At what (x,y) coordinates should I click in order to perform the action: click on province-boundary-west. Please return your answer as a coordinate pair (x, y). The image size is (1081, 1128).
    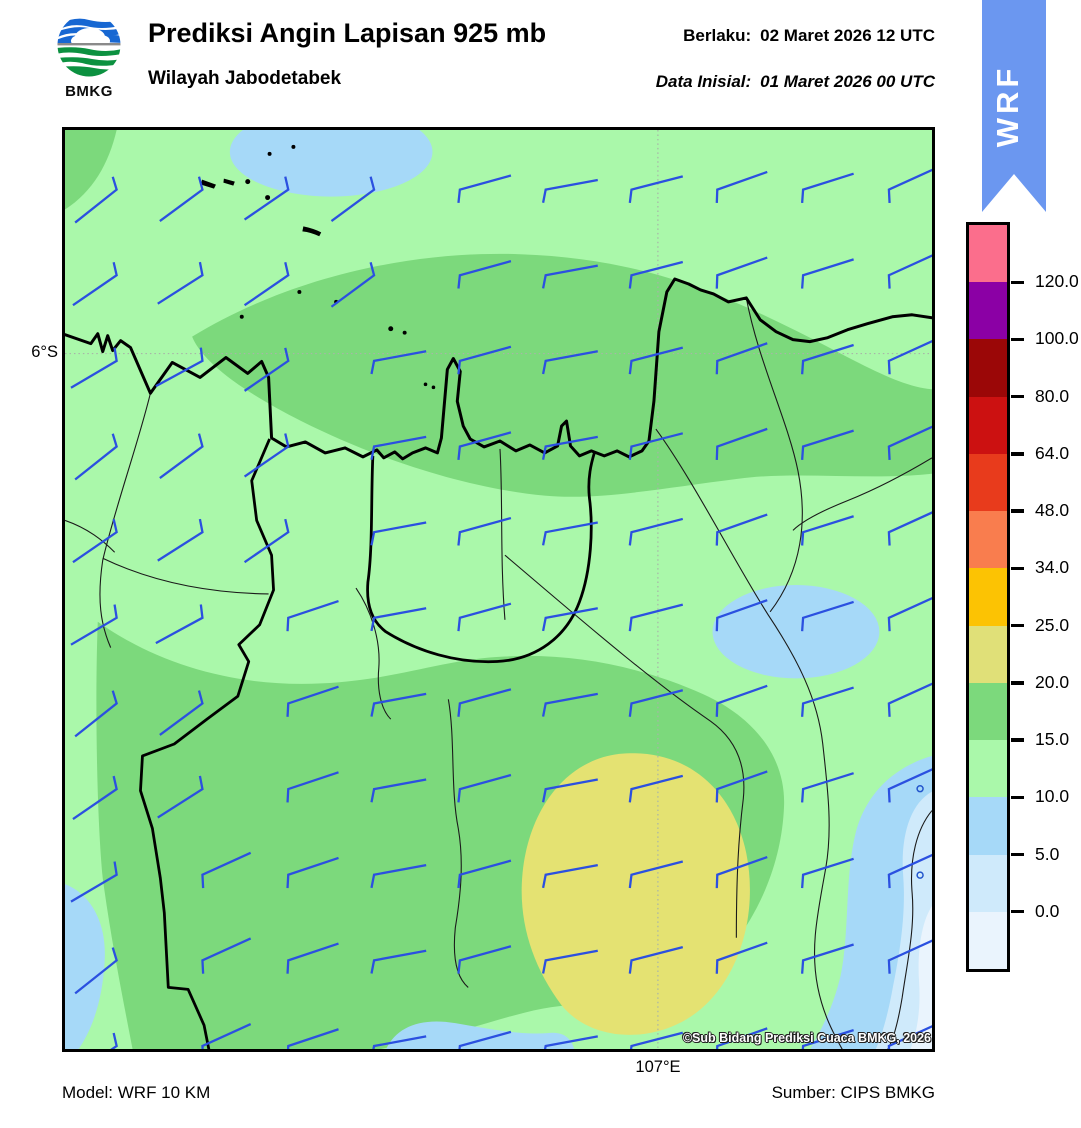
    Looking at the image, I should click on (207, 743).